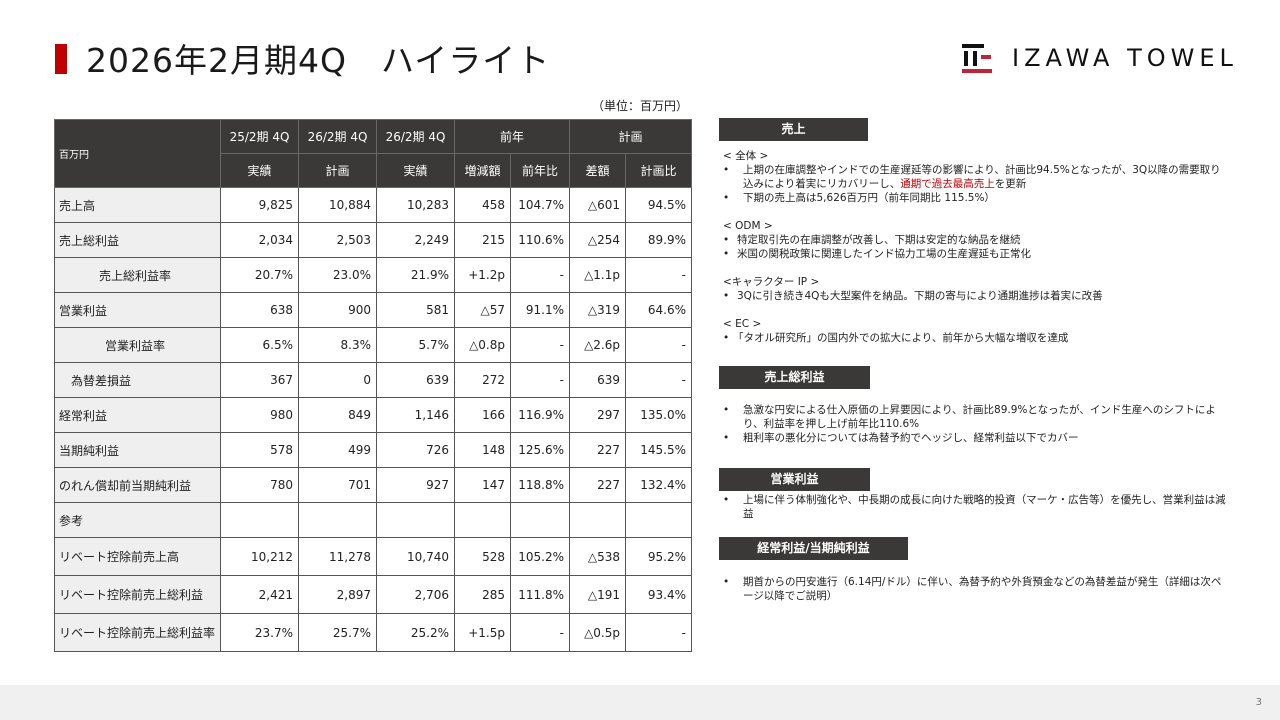 Image resolution: width=1280 pixels, height=720 pixels. I want to click on table-row: 売上総利益 2,034 2,503 2,249 215 110.6% △254 89.9%, so click(373, 240).